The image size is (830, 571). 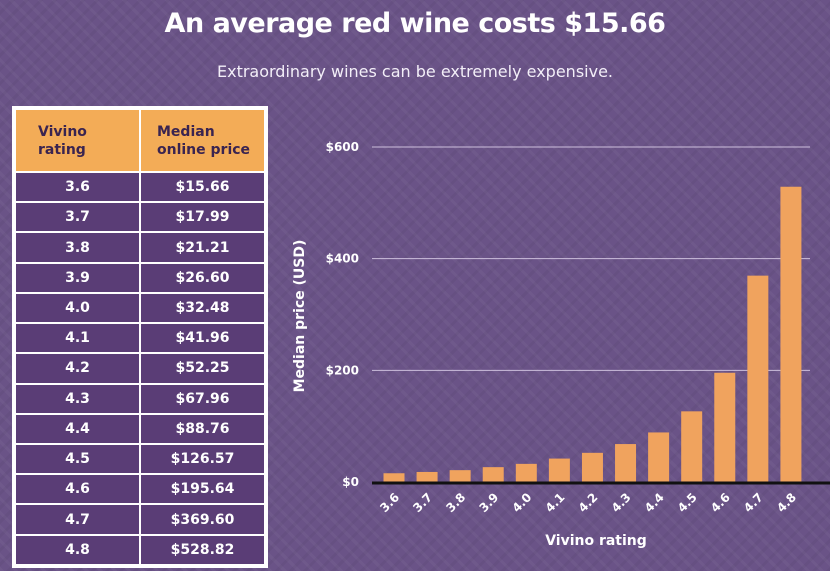 What do you see at coordinates (654, 502) in the screenshot?
I see `x-tick-label: 4.4` at bounding box center [654, 502].